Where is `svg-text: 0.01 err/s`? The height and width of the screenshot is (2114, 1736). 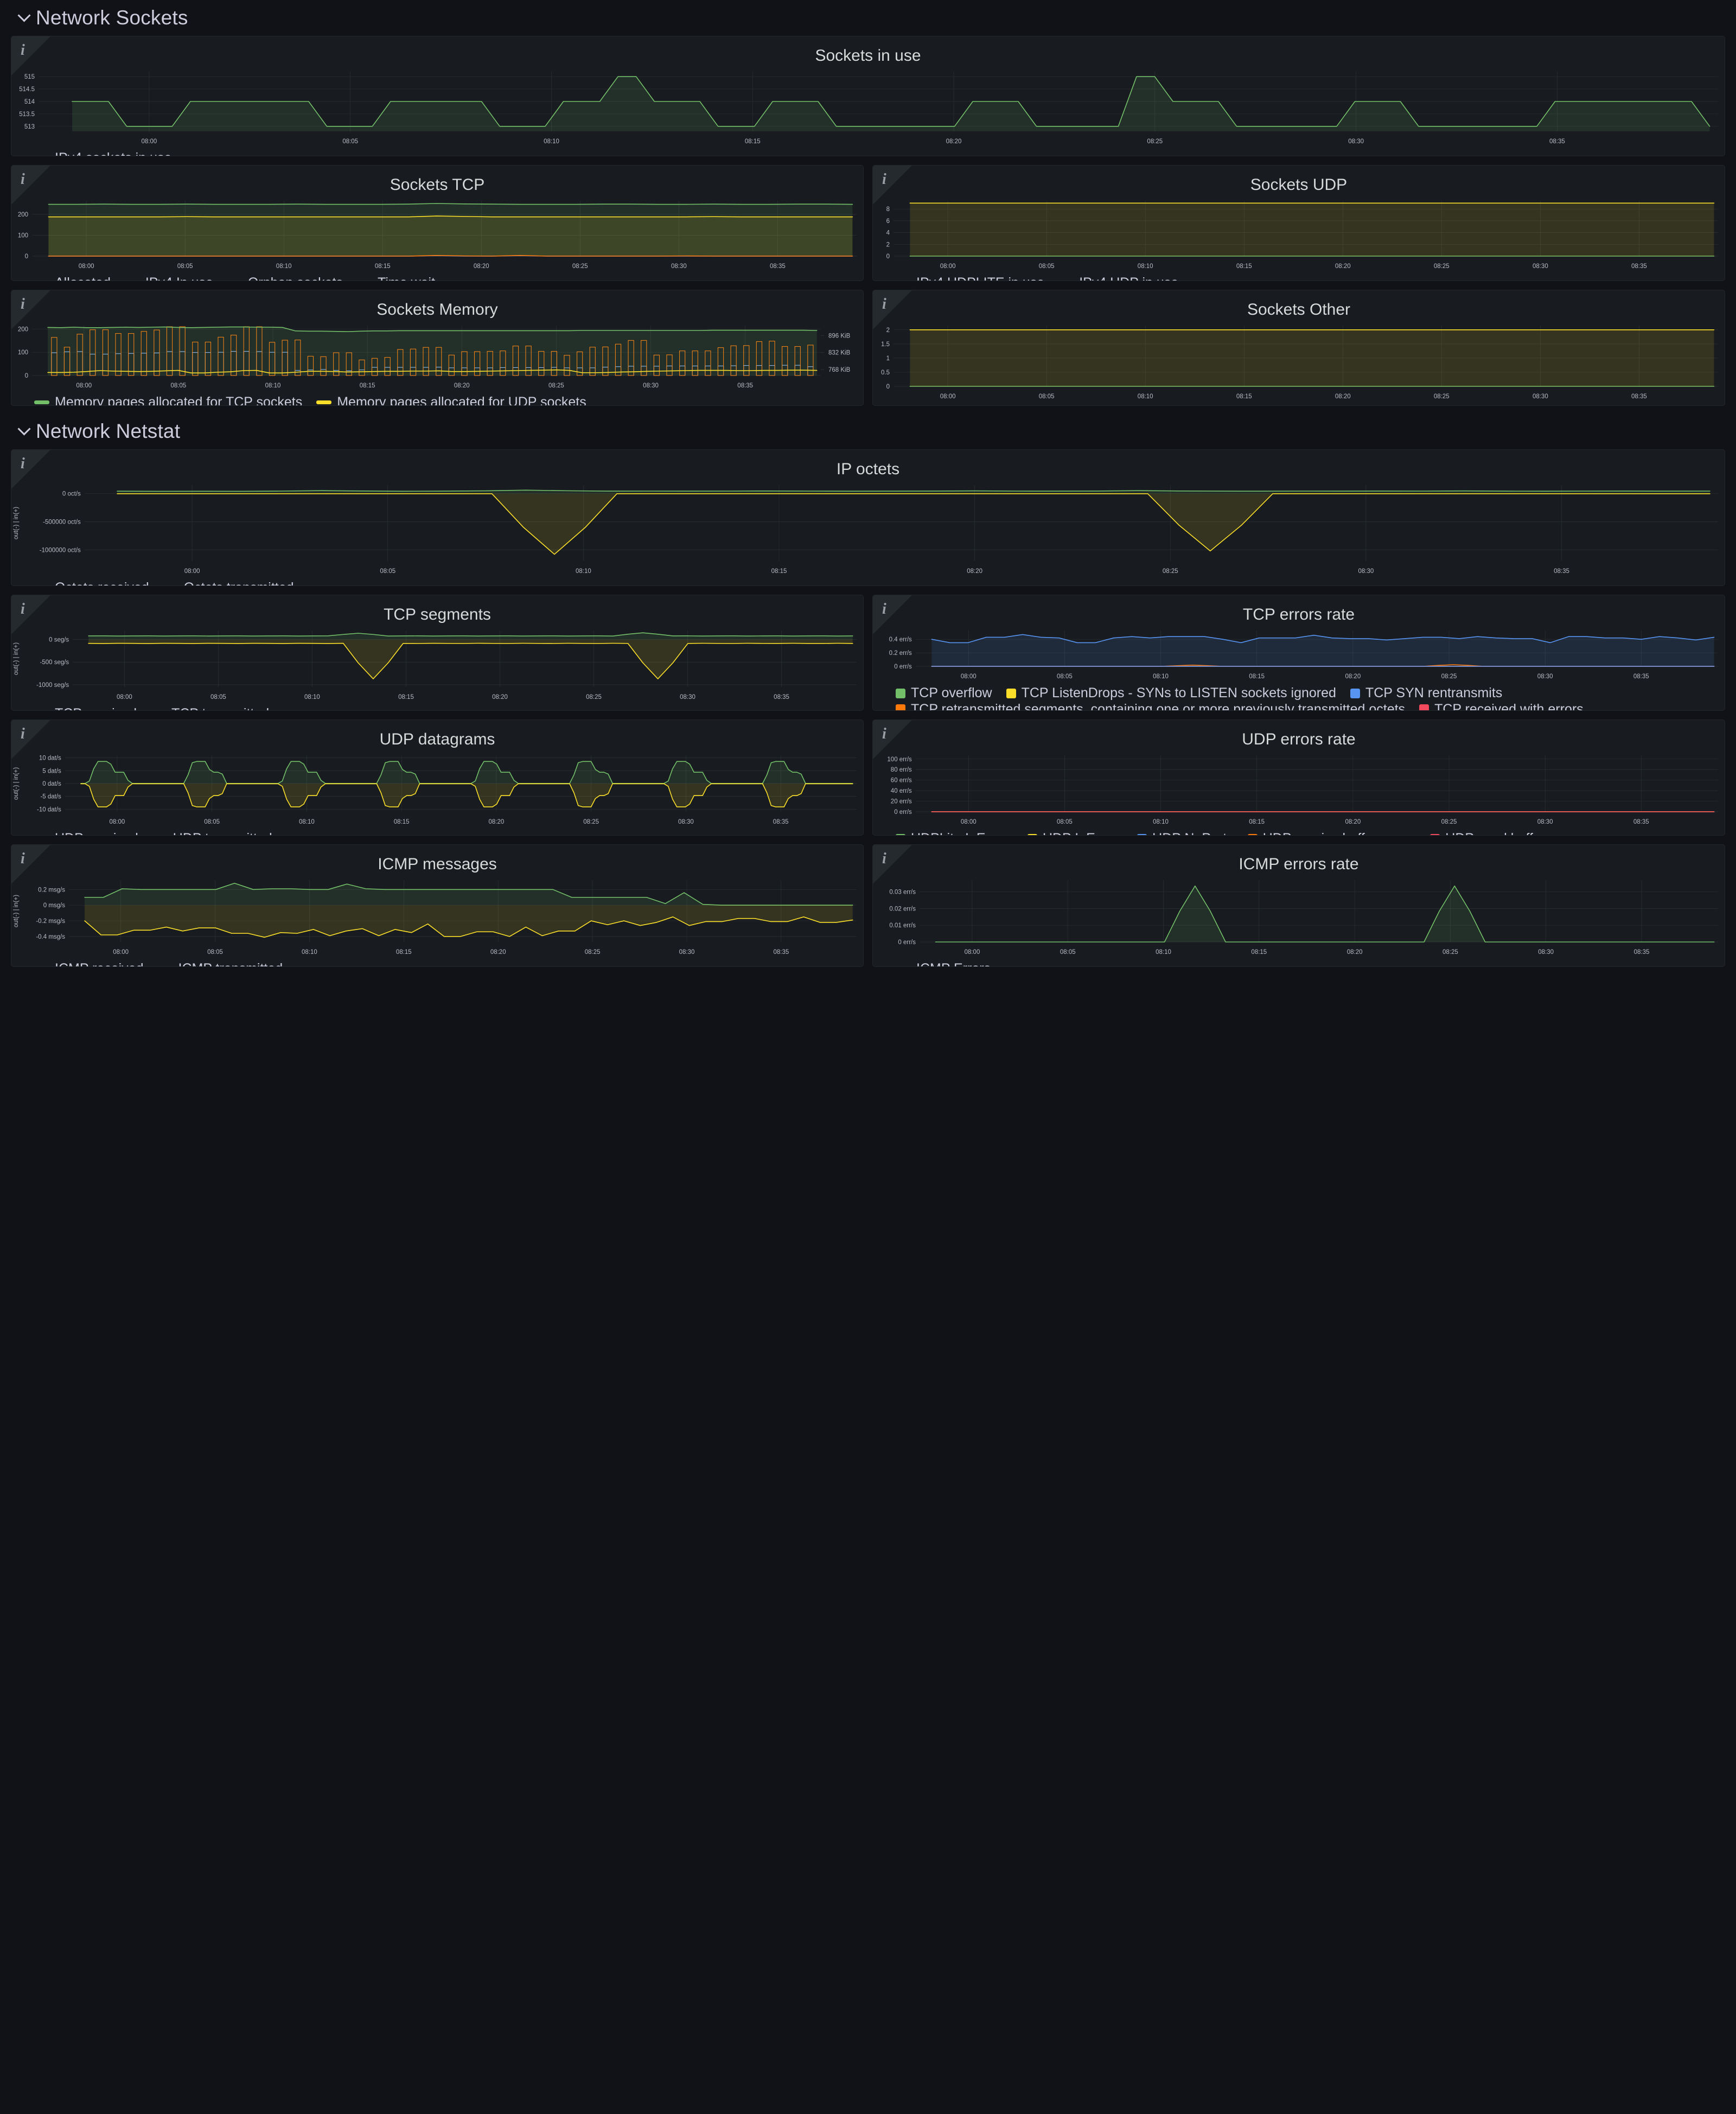 svg-text: 0.01 err/s is located at coordinates (902, 925).